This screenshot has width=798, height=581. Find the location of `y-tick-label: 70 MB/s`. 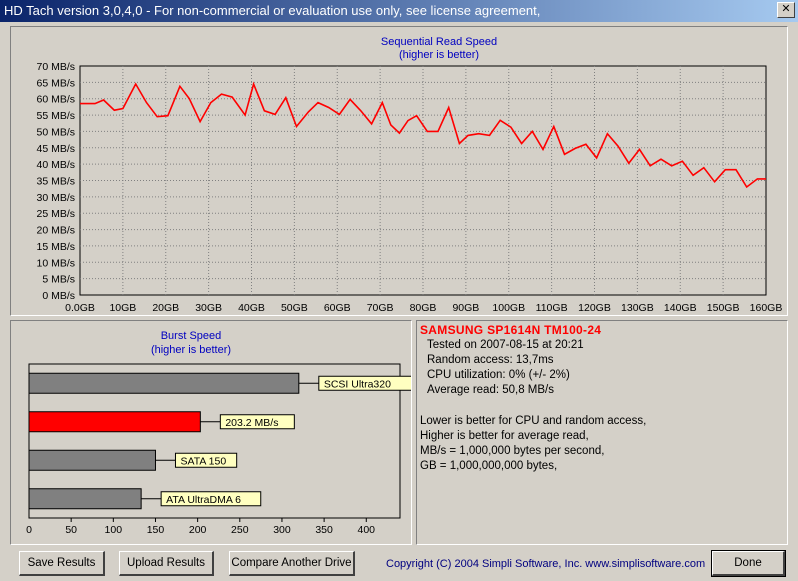

y-tick-label: 70 MB/s is located at coordinates (55, 67).